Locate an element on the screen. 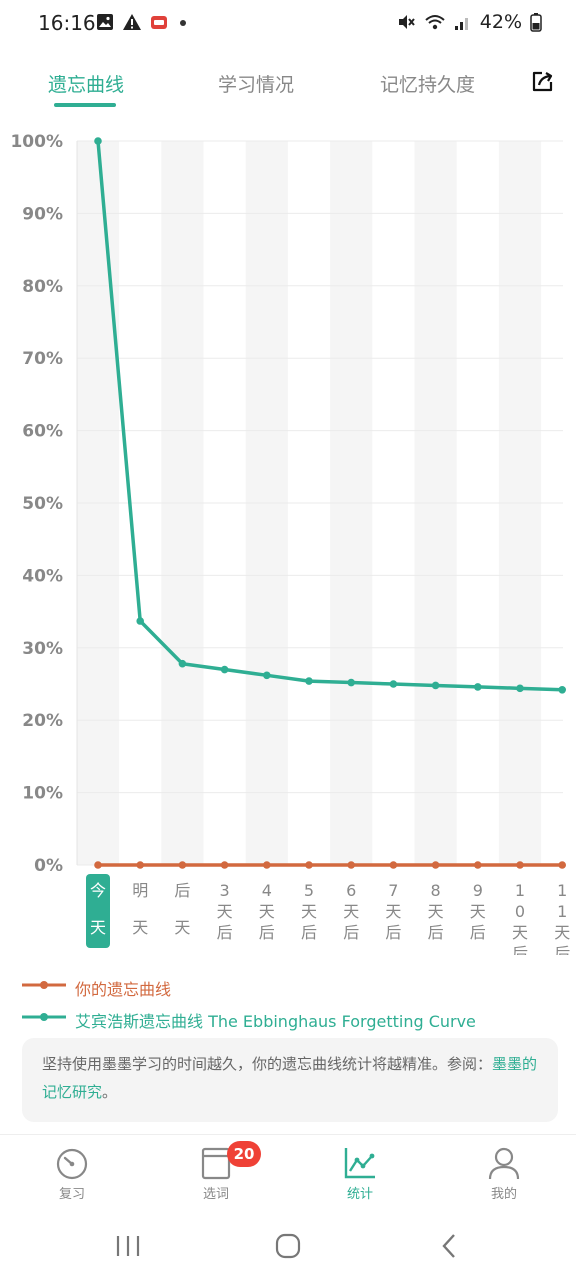 The width and height of the screenshot is (576, 1280). tab-memory-persistence: 记忆持久度 is located at coordinates (428, 85).